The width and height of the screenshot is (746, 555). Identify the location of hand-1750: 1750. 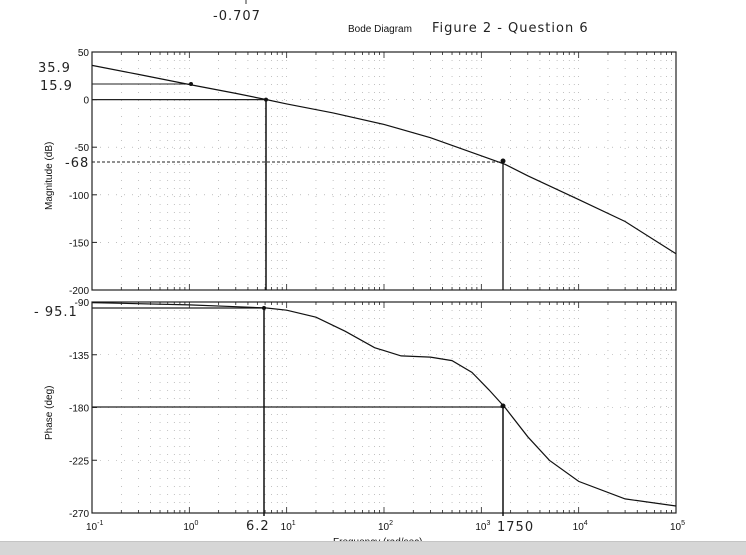
(515, 527).